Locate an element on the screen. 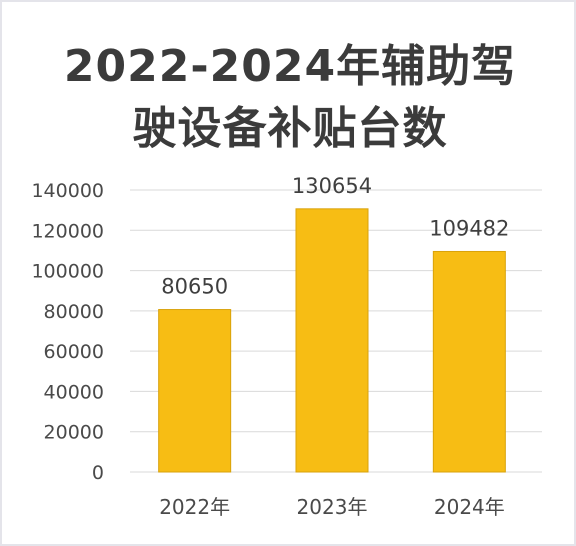  y-tick-label: 60000 is located at coordinates (74, 352).